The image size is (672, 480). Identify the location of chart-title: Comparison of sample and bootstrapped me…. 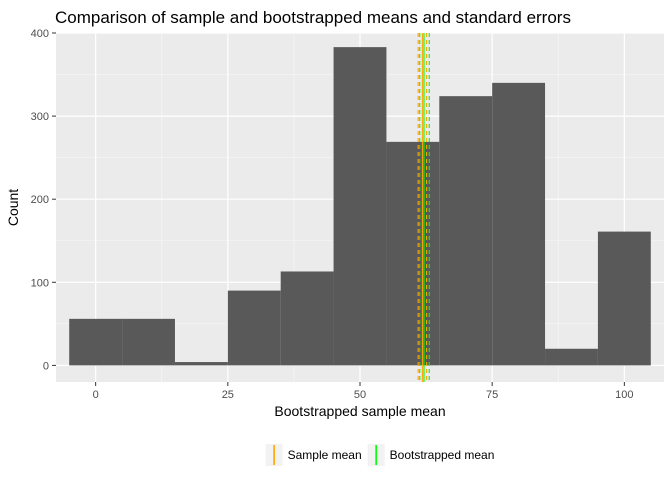
(313, 17).